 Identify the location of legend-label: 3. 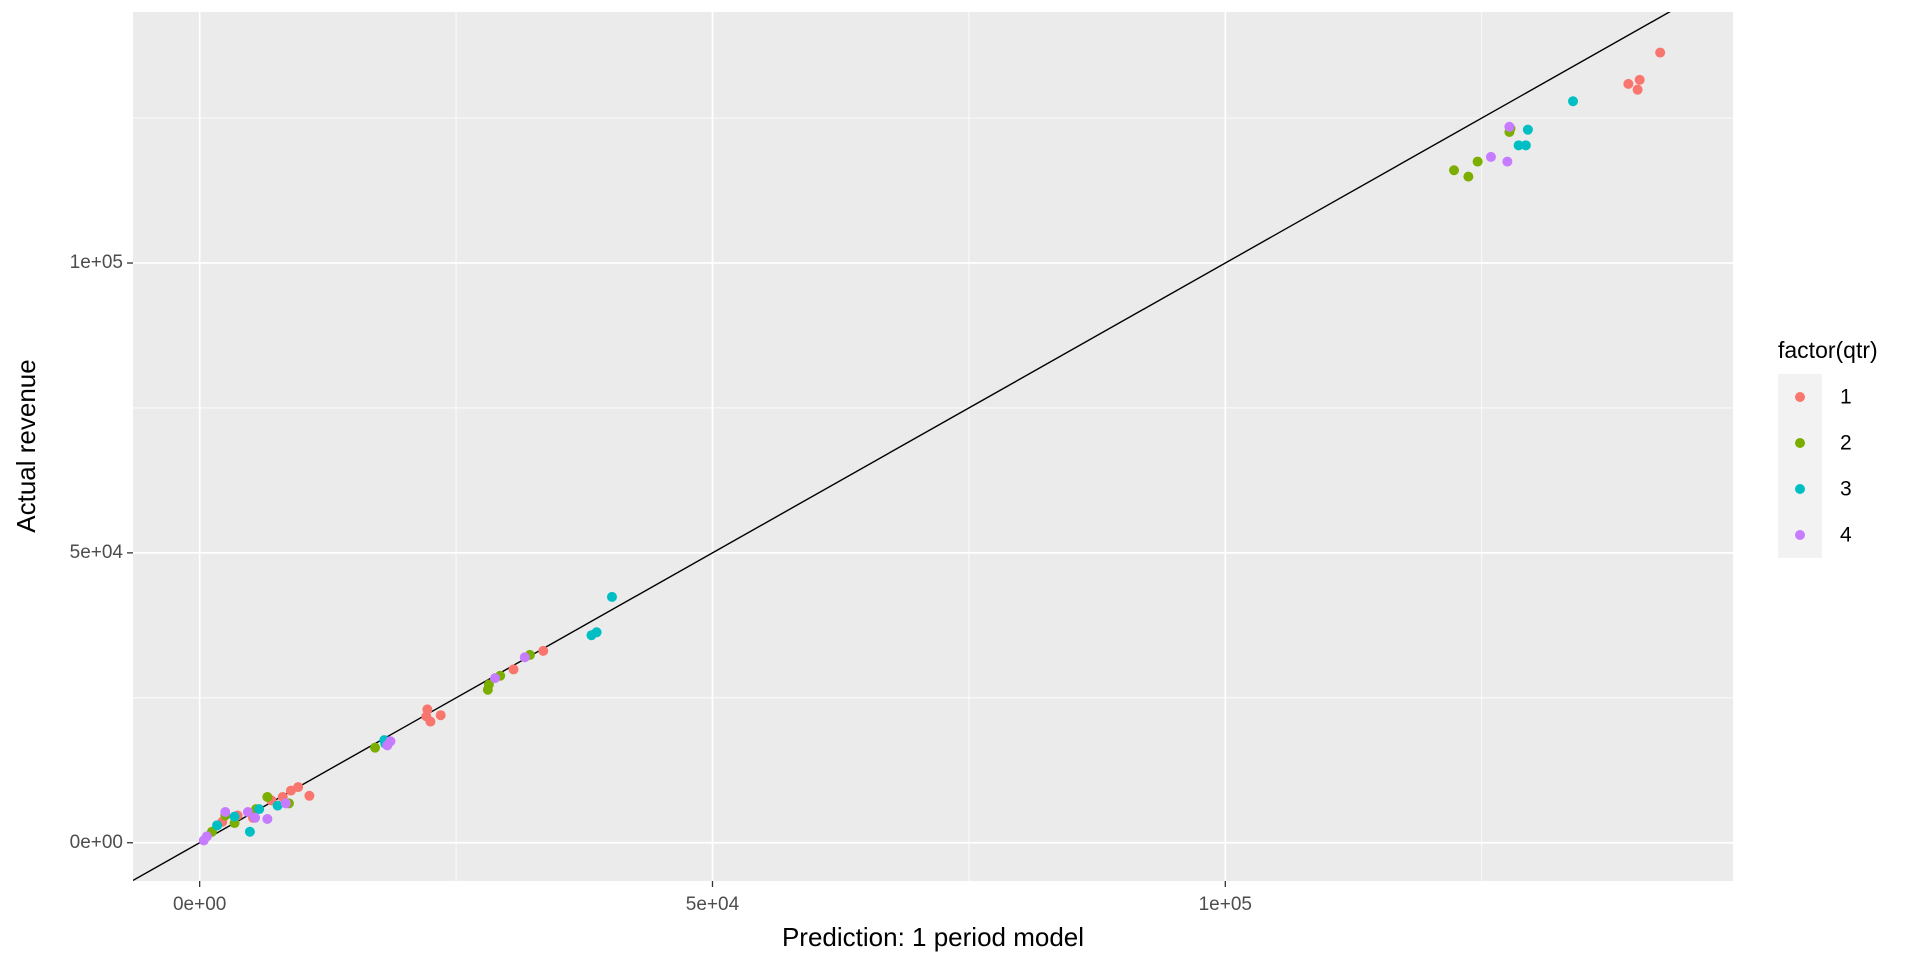
(1846, 489).